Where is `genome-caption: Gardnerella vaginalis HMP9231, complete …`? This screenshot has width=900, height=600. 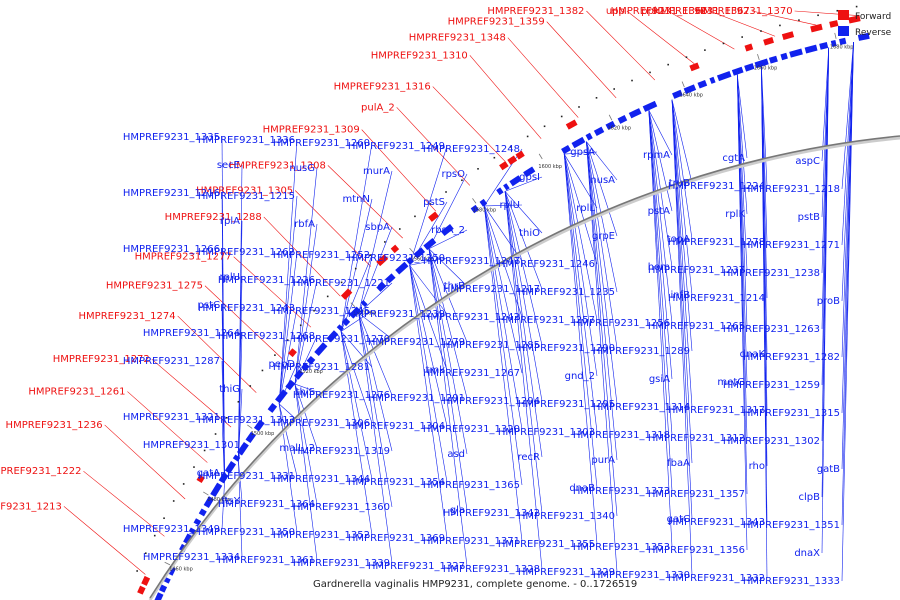
genome-caption: Gardnerella vaginalis HMP9231, complete … is located at coordinates (475, 584).